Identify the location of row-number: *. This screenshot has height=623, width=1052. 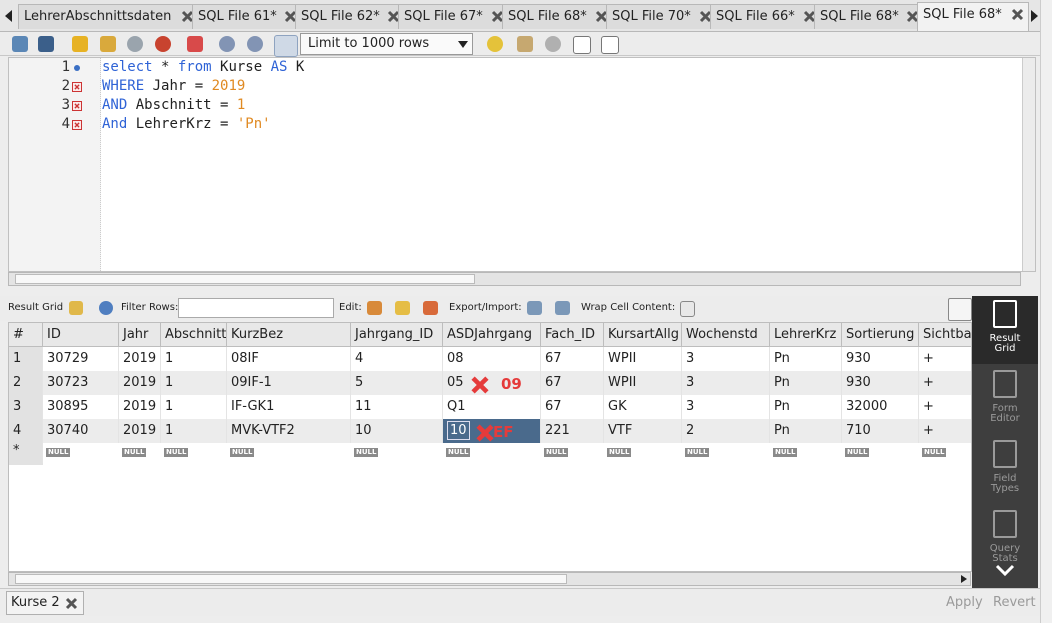
(26, 453).